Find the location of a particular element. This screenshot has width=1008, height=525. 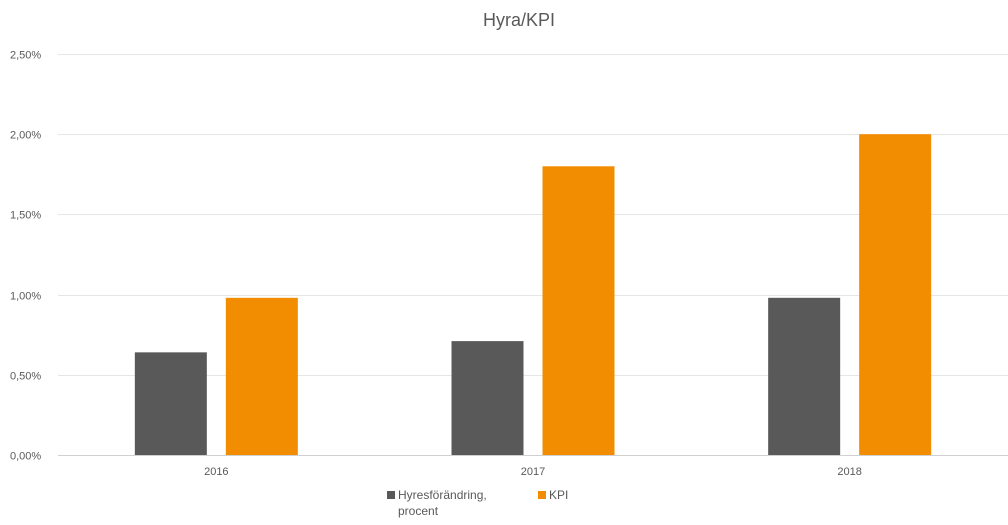

y-tick-label: 2,00% is located at coordinates (25, 136).